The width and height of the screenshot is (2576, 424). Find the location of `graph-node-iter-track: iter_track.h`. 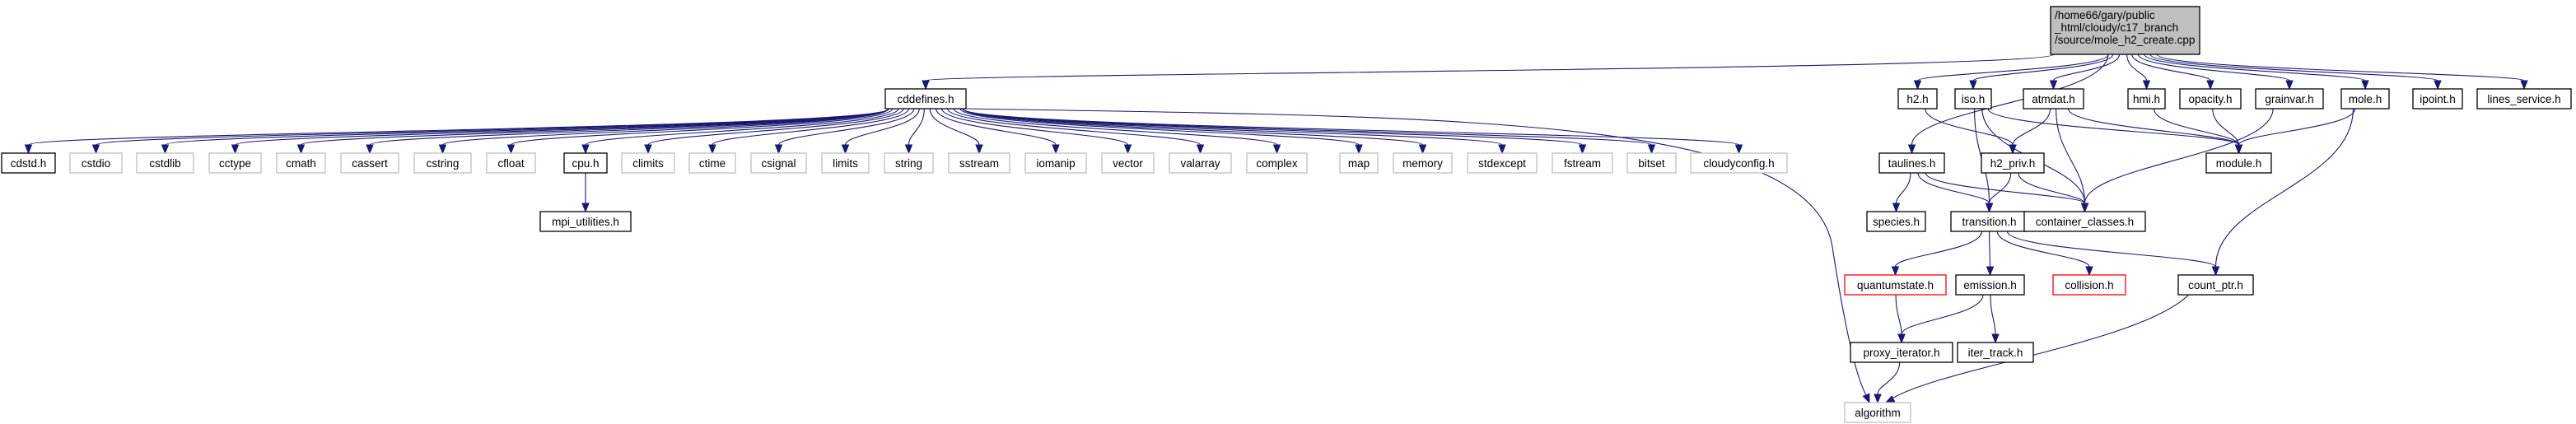

graph-node-iter-track: iter_track.h is located at coordinates (1995, 352).